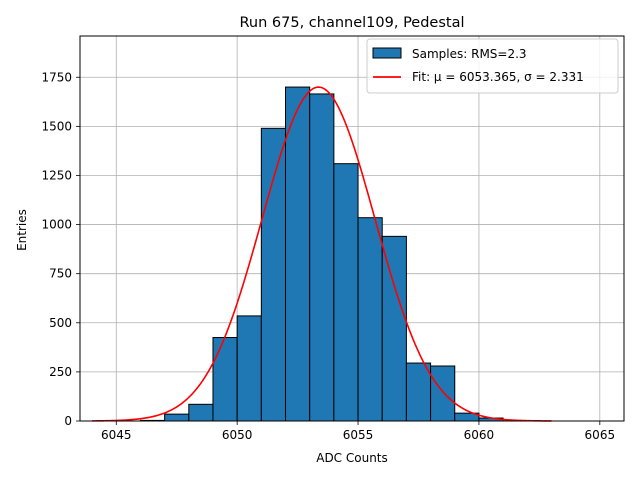 This screenshot has height=480, width=640. What do you see at coordinates (60, 249) in the screenshot?
I see `y-axis: 0 250 500 750 1000 1250 1500 1750` at bounding box center [60, 249].